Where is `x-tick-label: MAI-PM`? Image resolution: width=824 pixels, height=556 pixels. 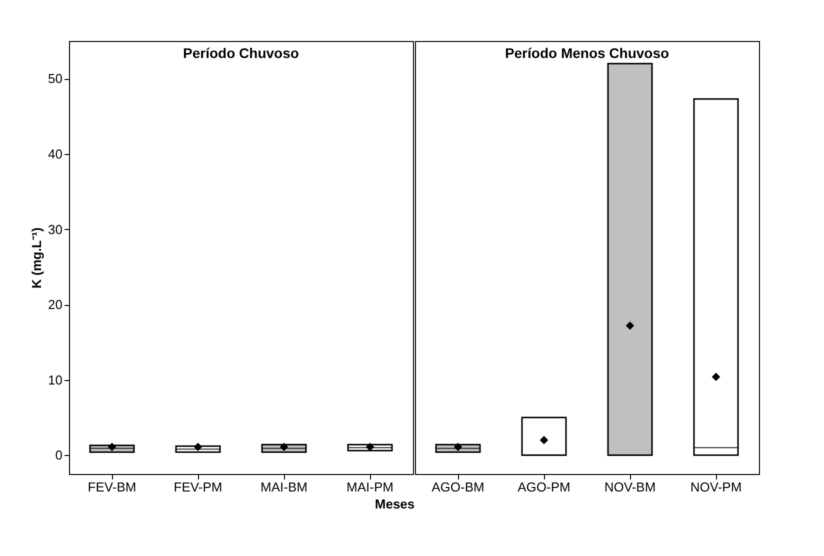 x-tick-label: MAI-PM is located at coordinates (370, 487).